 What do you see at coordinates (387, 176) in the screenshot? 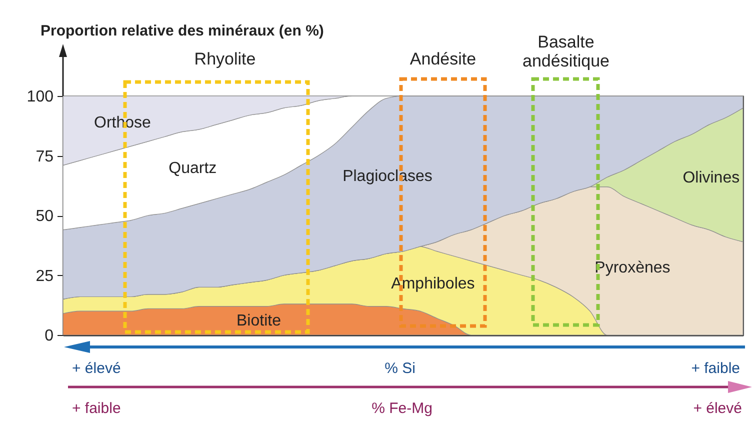
I see `series-label: Plagioclases` at bounding box center [387, 176].